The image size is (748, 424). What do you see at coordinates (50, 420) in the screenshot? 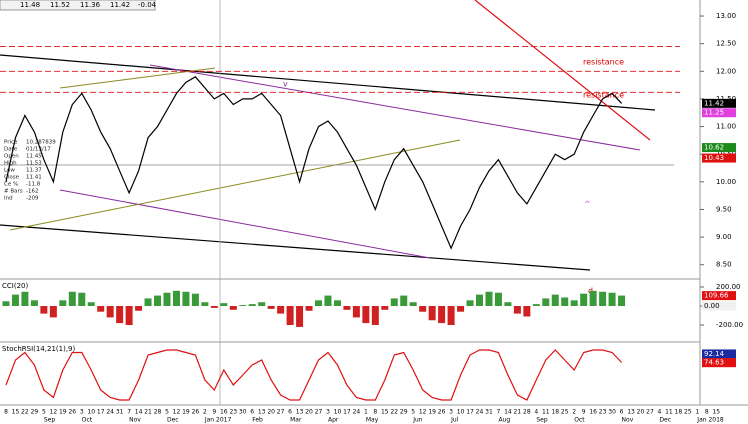
I see `month-label: Sep` at bounding box center [50, 420].